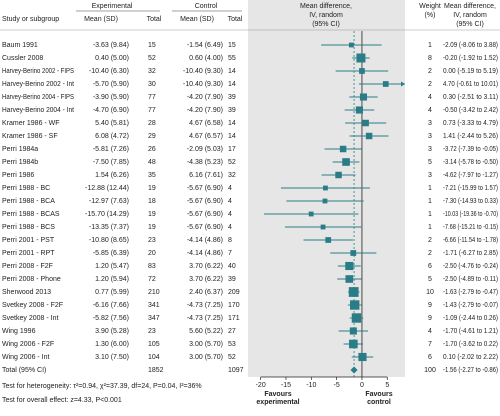 The image size is (500, 416). I want to click on ctrl-total: 1097, so click(236, 370).